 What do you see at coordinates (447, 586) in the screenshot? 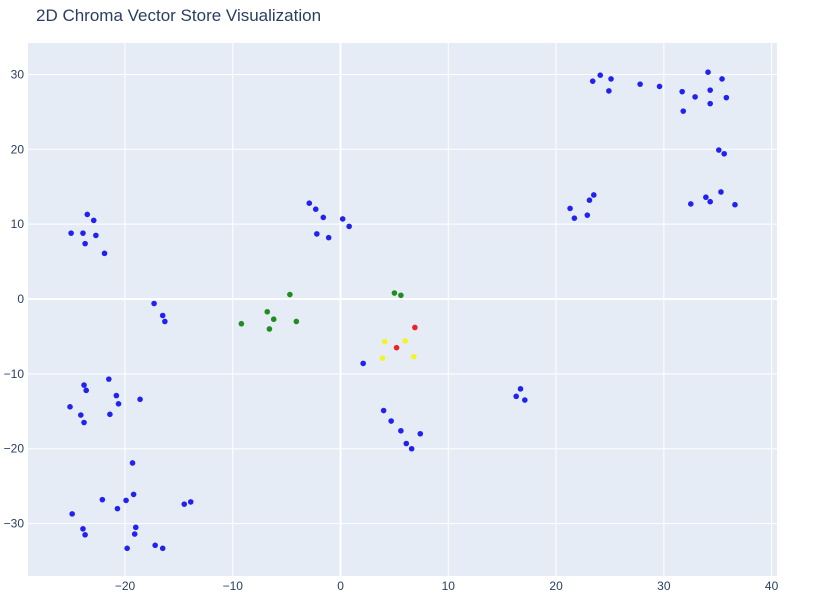
I see `x-axis-ticks: −20 −10 0 10 20 30 40` at bounding box center [447, 586].